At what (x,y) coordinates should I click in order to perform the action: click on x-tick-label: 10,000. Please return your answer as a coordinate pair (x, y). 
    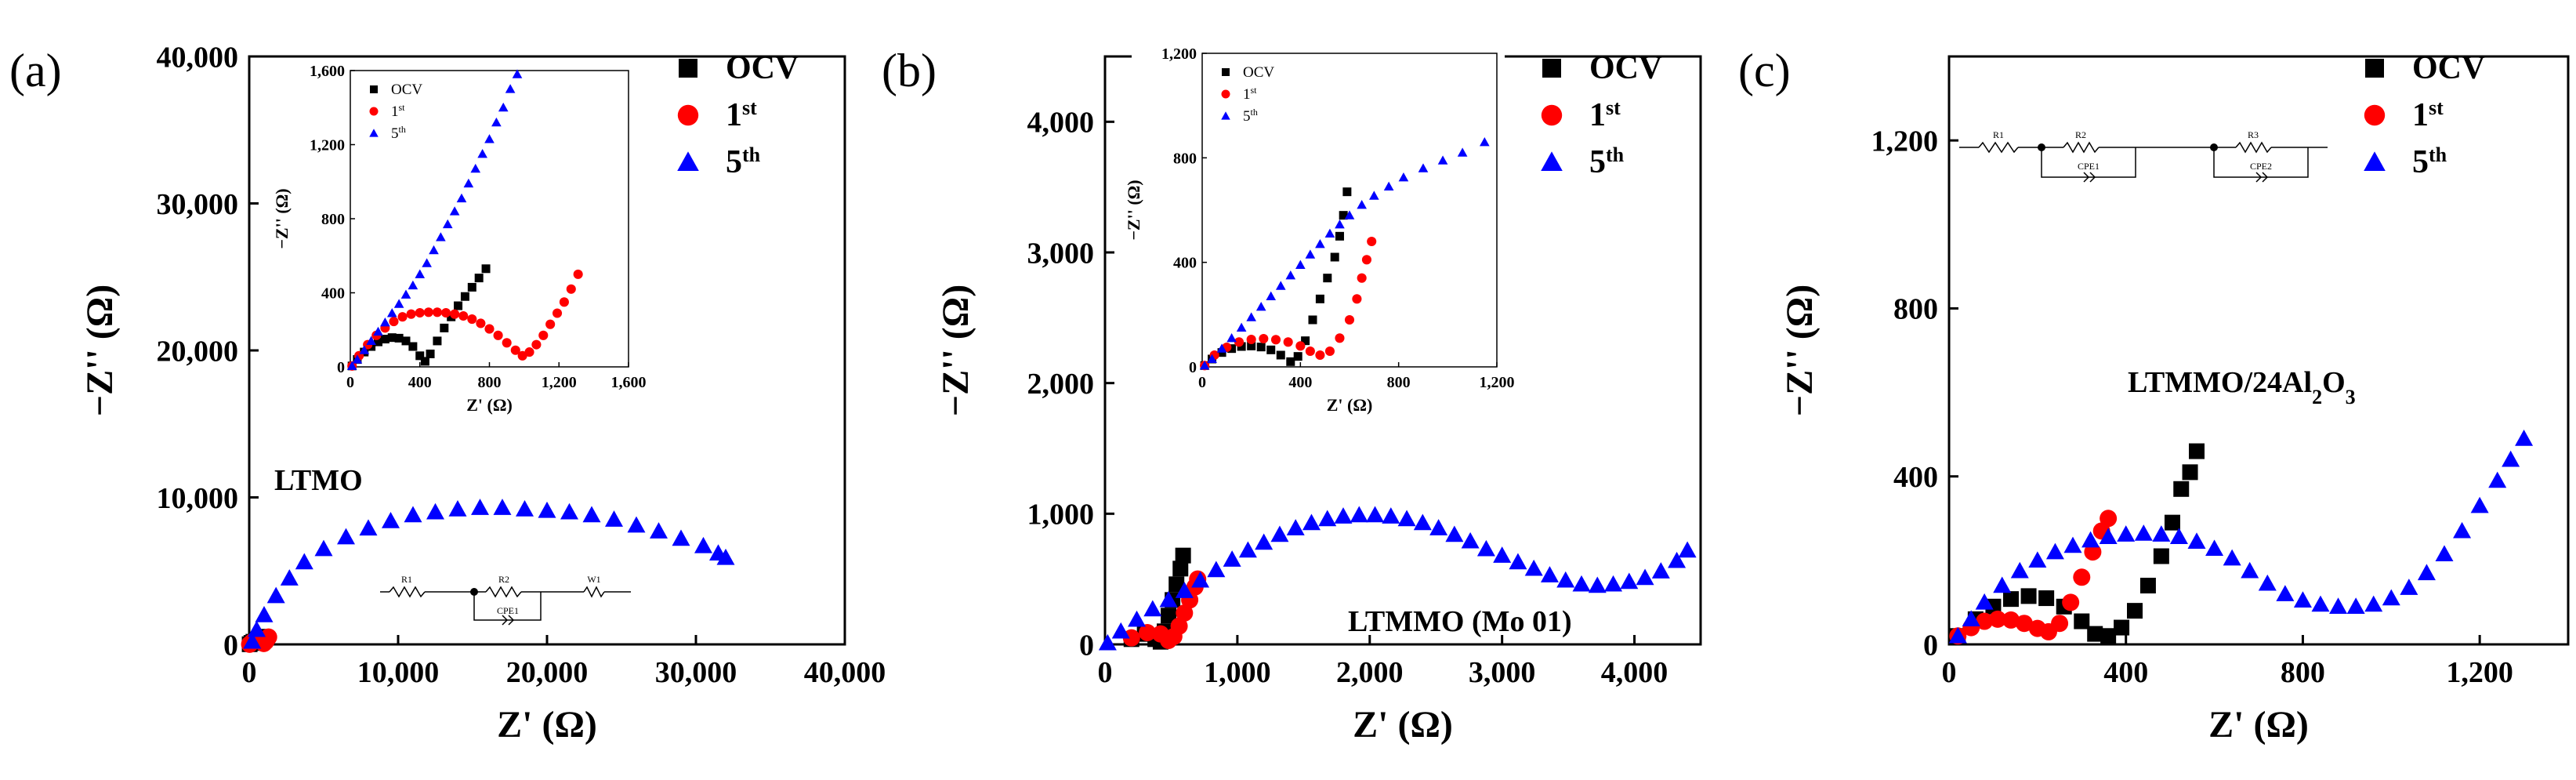
    Looking at the image, I should click on (398, 672).